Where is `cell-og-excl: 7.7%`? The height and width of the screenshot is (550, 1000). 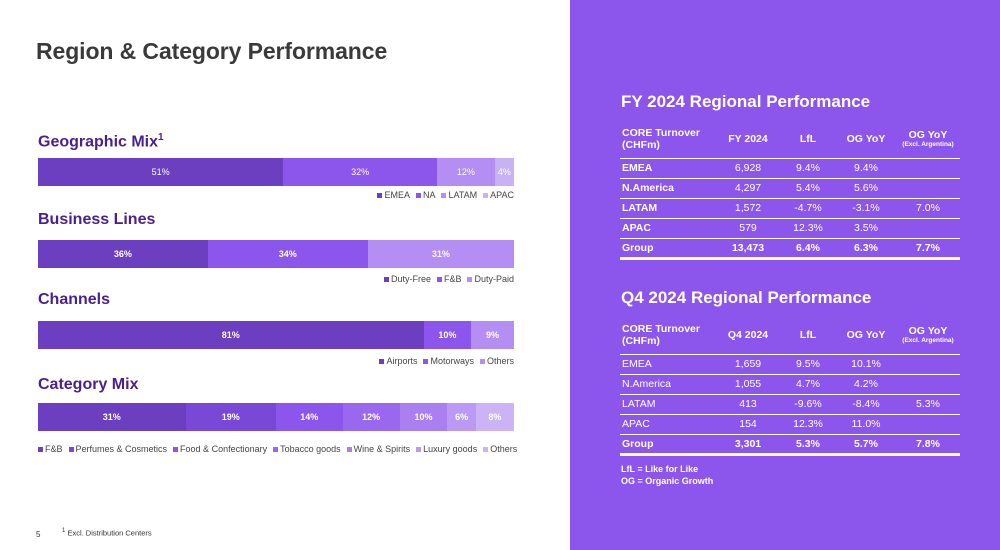 cell-og-excl: 7.7% is located at coordinates (928, 249).